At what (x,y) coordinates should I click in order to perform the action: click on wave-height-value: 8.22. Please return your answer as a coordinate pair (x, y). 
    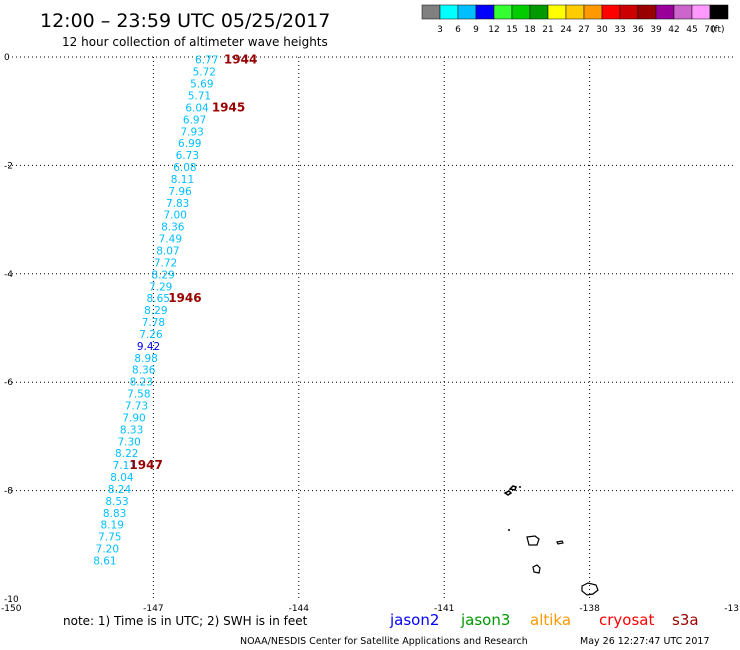
    Looking at the image, I should click on (126, 454).